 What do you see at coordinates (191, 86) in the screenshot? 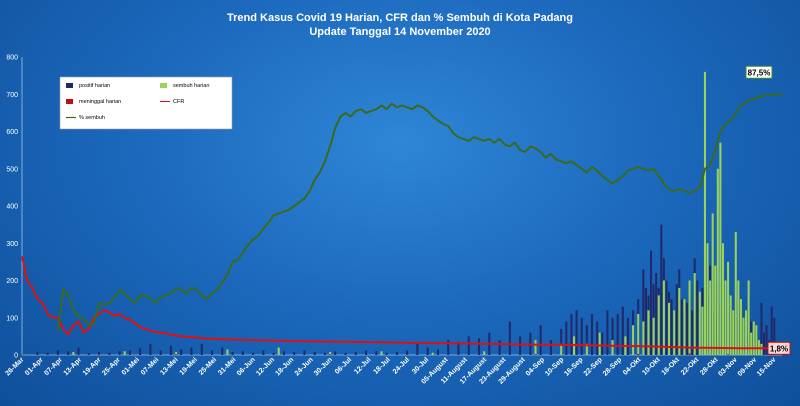
I see `legend-label: sembuh harian` at bounding box center [191, 86].